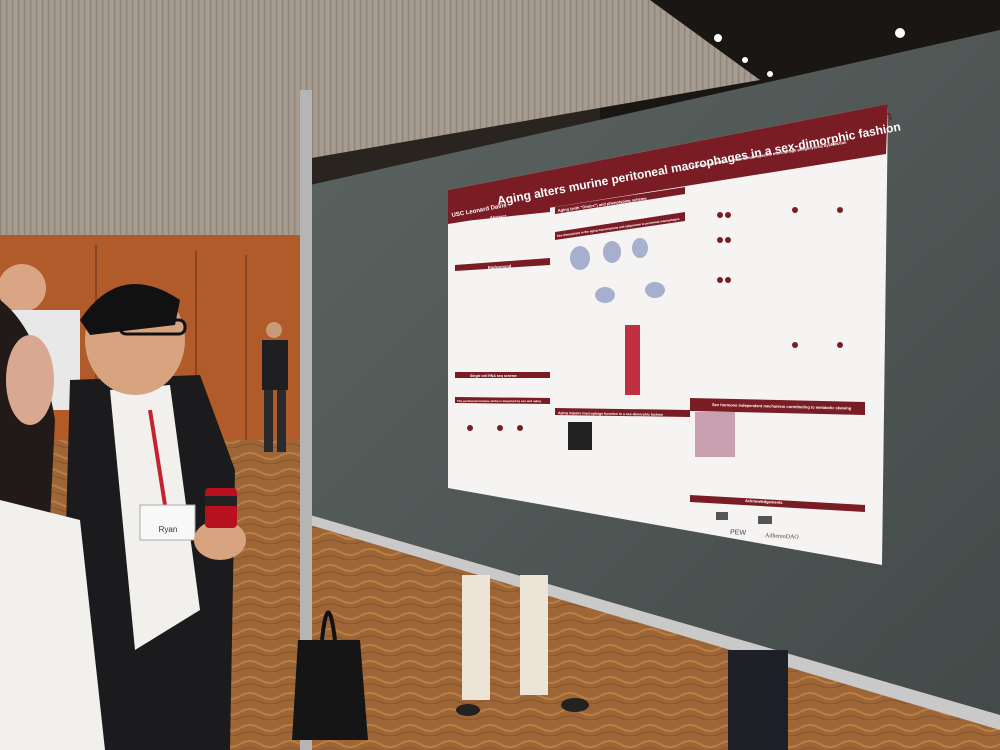 This screenshot has height=750, width=1000. Describe the element at coordinates (275, 387) in the screenshot. I see `person-background` at that location.